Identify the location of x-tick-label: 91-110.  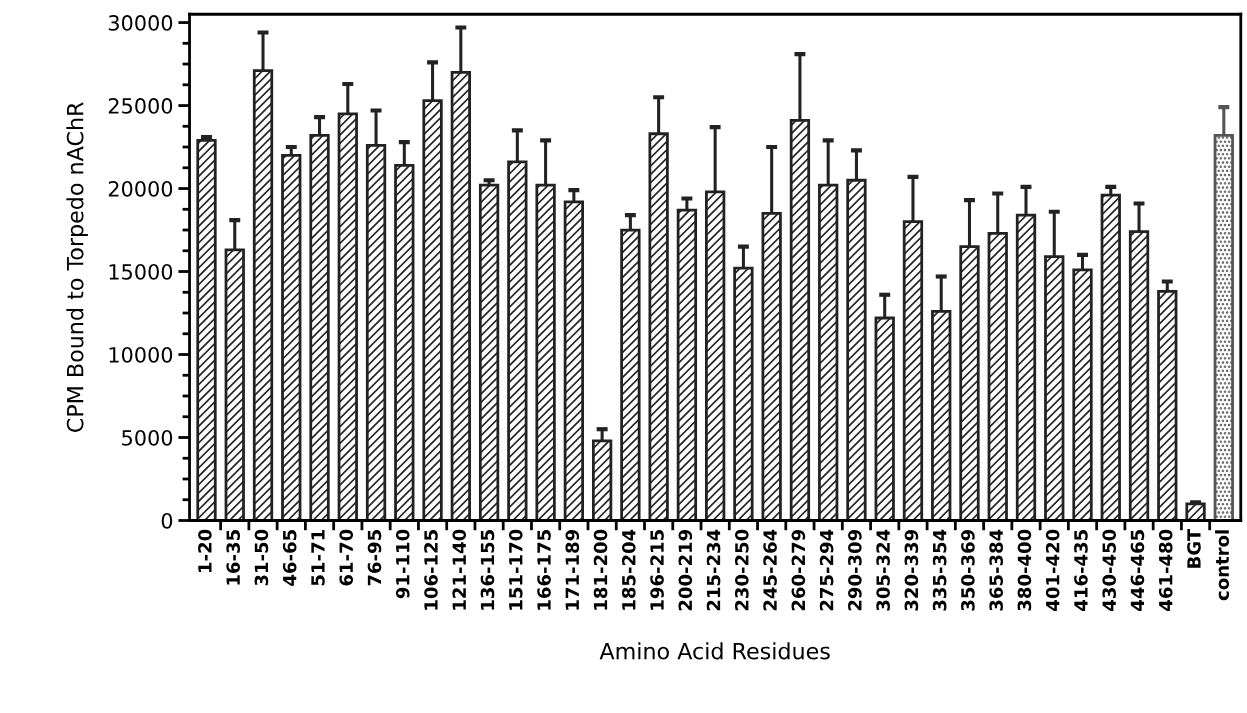
(402, 564).